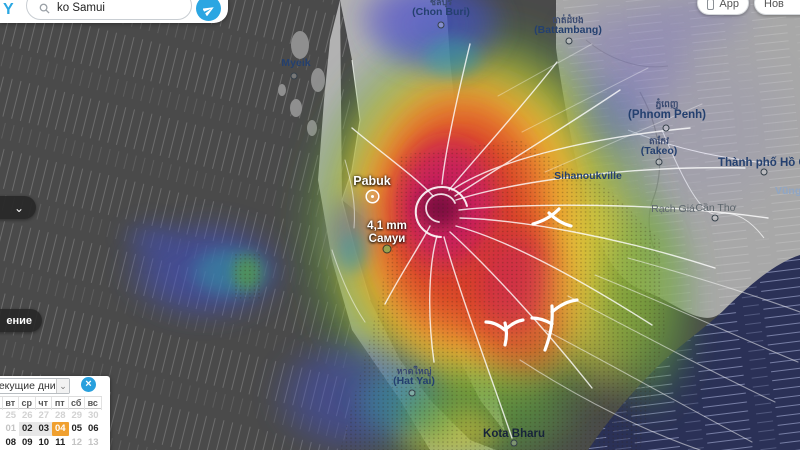  What do you see at coordinates (569, 41) in the screenshot?
I see `city-marker-battambang` at bounding box center [569, 41].